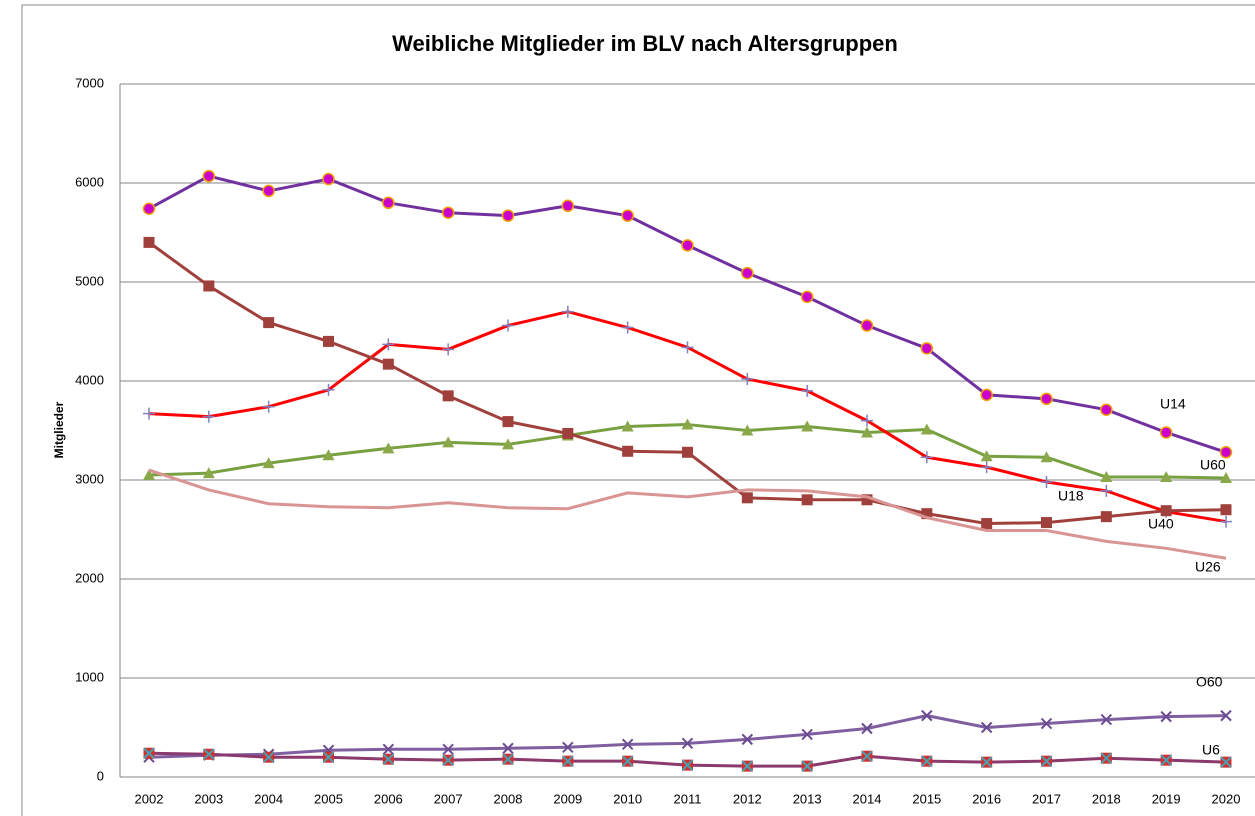 The image size is (1255, 816). What do you see at coordinates (448, 798) in the screenshot?
I see `x-tick-label: 2007` at bounding box center [448, 798].